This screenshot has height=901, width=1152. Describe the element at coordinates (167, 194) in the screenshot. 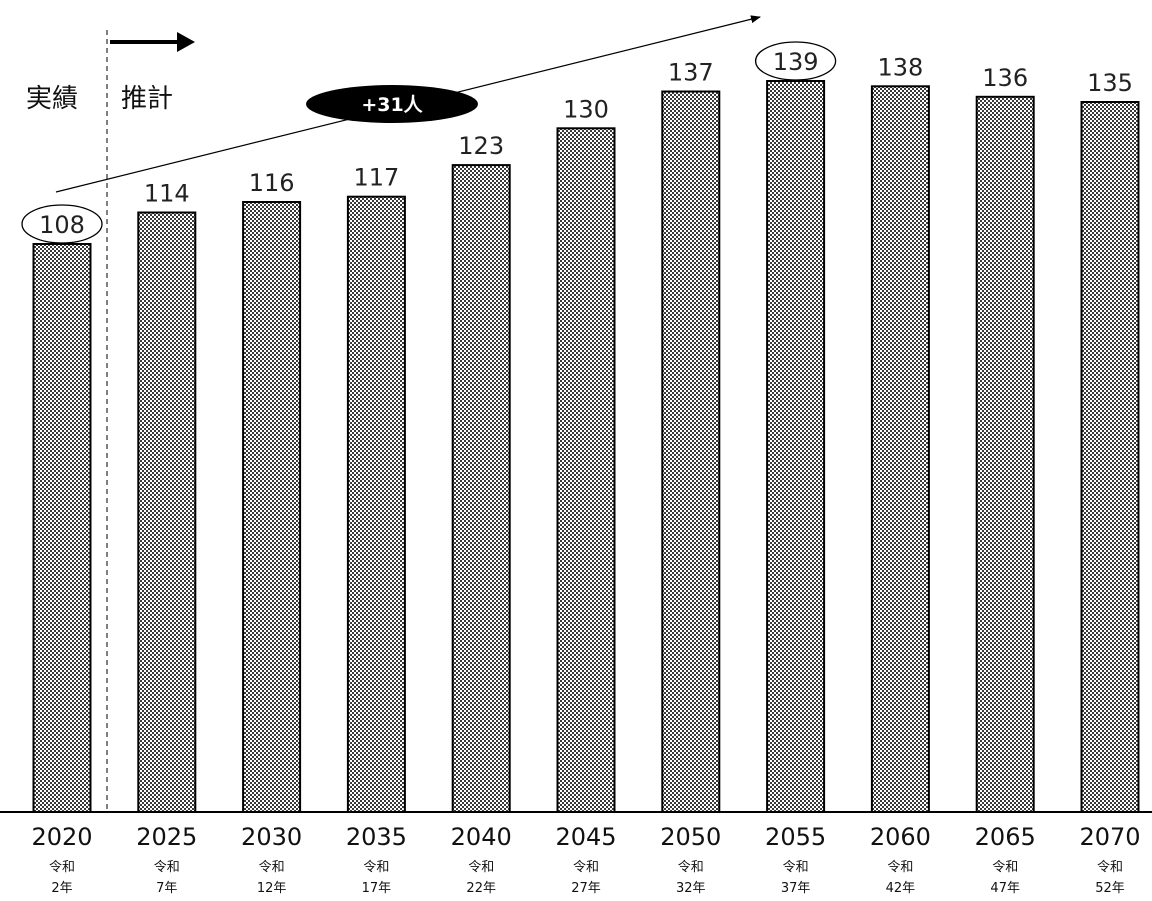

I see `value-label-2025: 114` at that location.